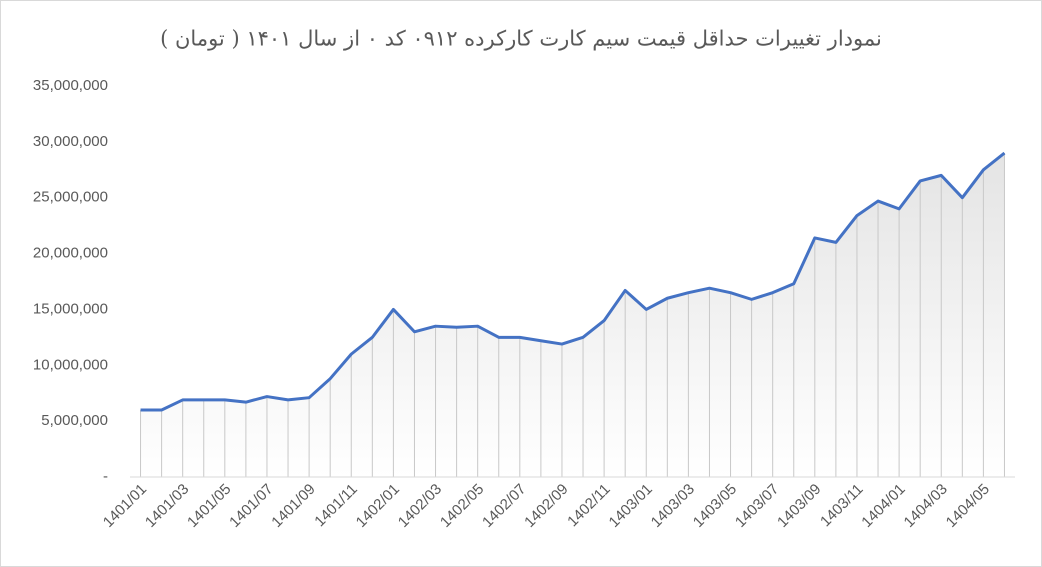  Describe the element at coordinates (70, 253) in the screenshot. I see `y-tick-label: 20,000,000` at that location.